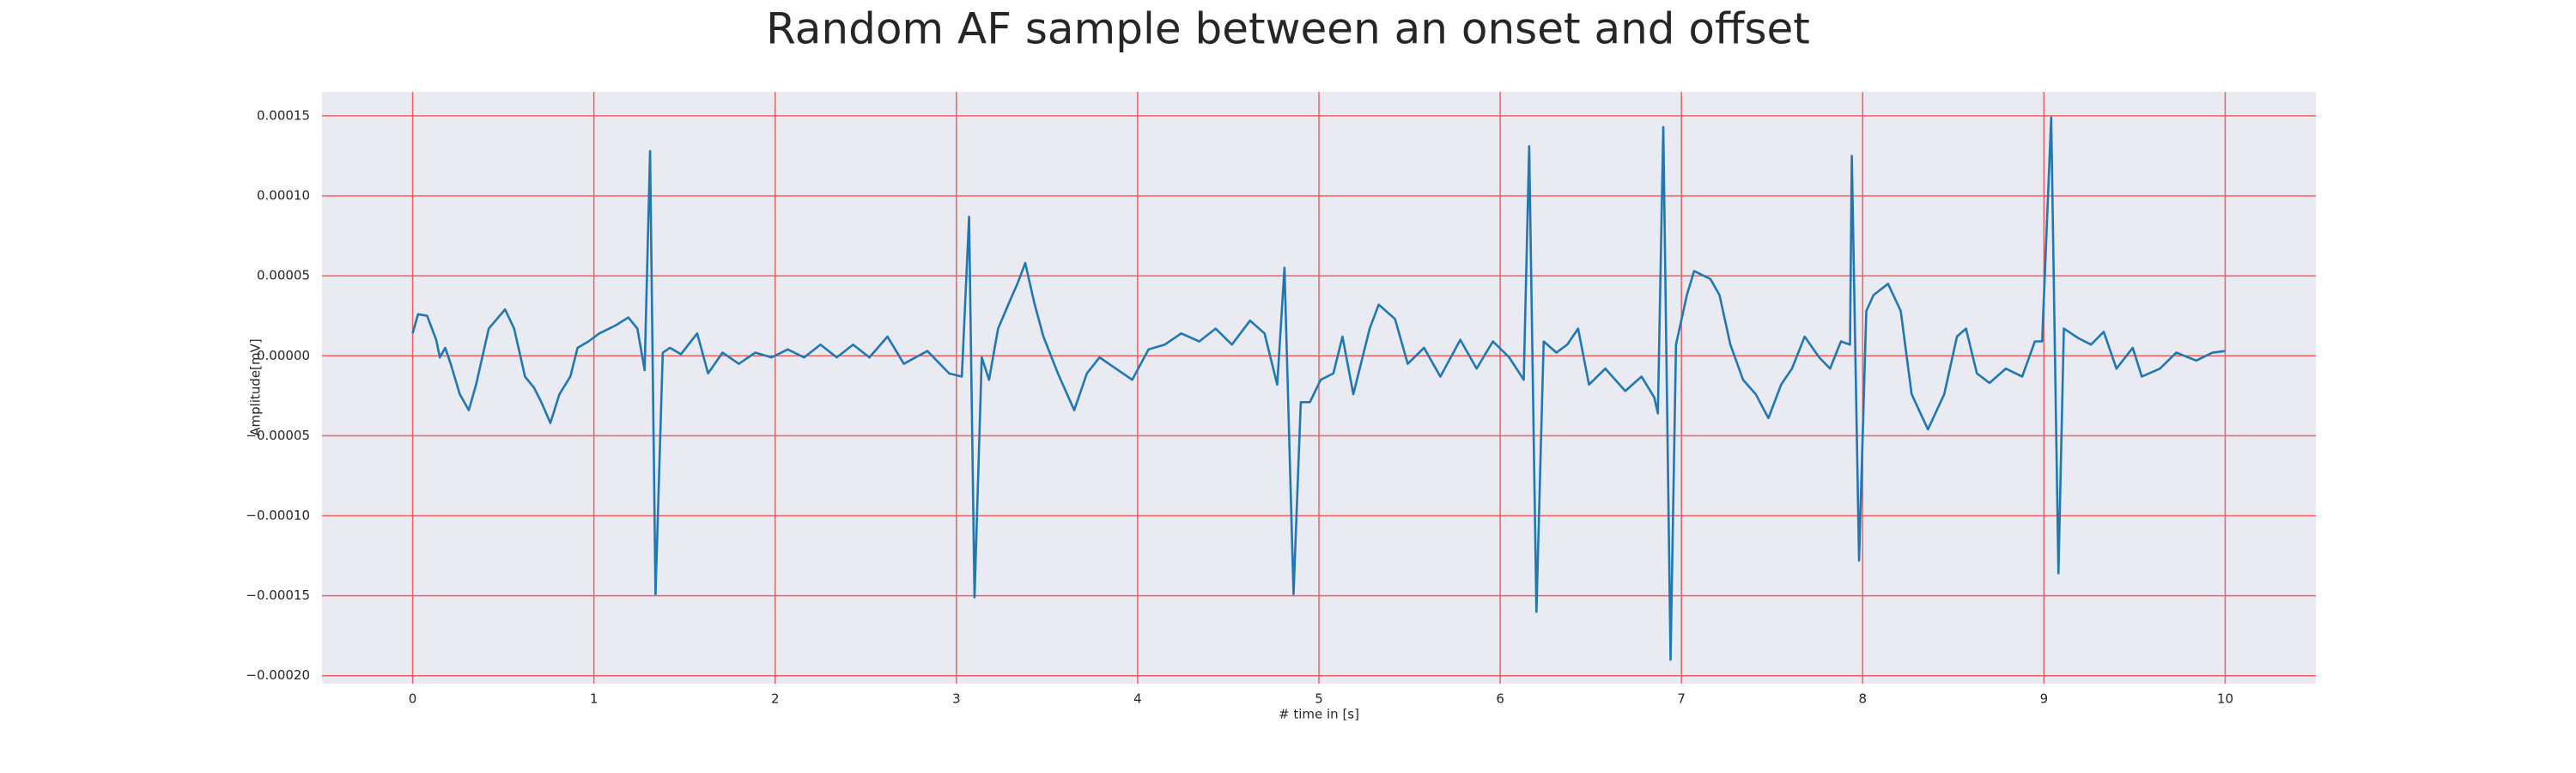 This screenshot has height=773, width=2576. What do you see at coordinates (278, 595) in the screenshot?
I see `y-tick-label: −0.00015` at bounding box center [278, 595].